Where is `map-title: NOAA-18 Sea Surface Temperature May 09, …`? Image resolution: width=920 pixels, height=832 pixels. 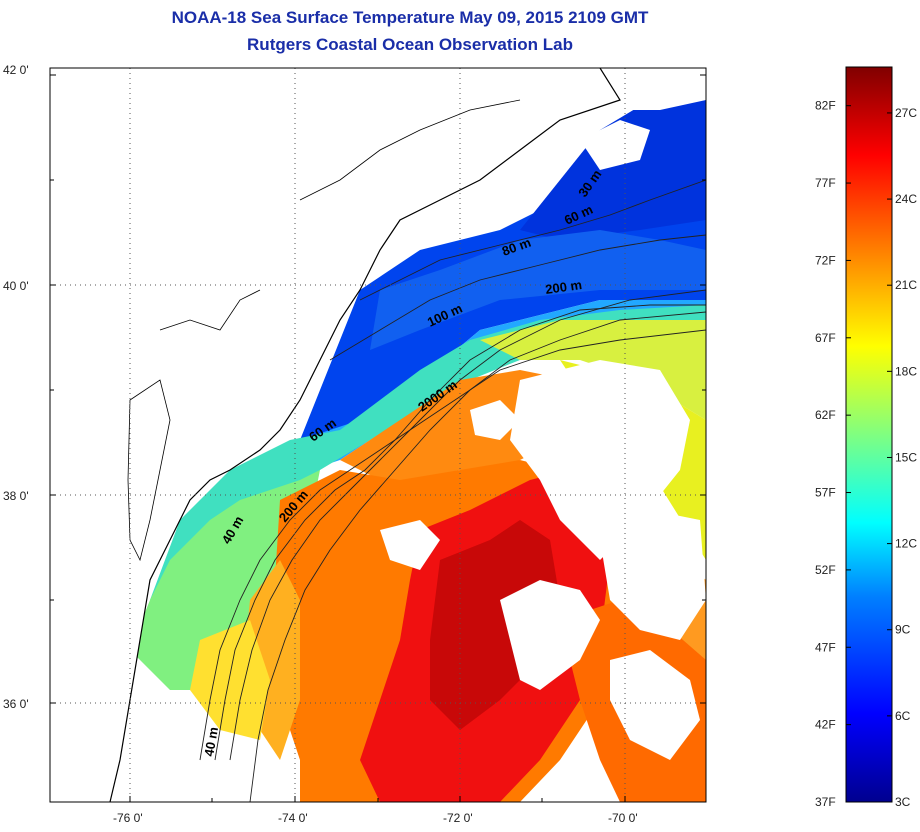 map-title: NOAA-18 Sea Surface Temperature May 09, … is located at coordinates (410, 17).